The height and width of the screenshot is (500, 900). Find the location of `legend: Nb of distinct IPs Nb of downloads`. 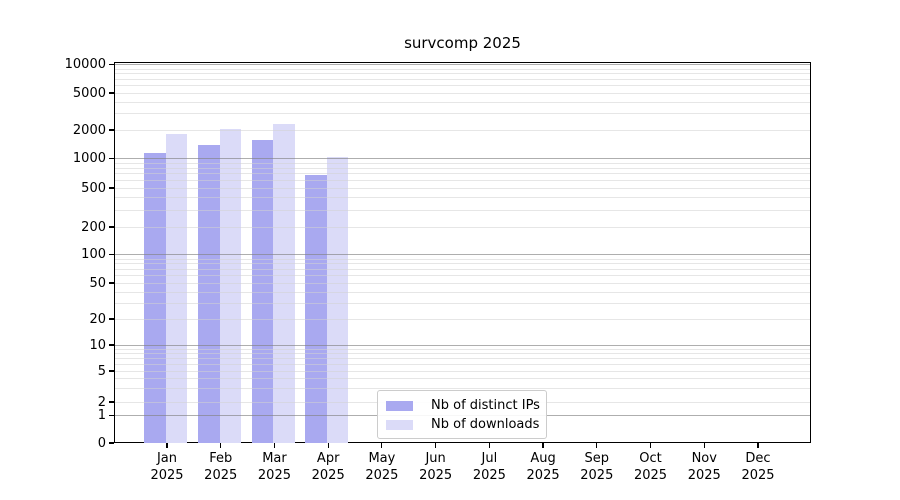

legend: Nb of distinct IPs Nb of downloads is located at coordinates (462, 414).